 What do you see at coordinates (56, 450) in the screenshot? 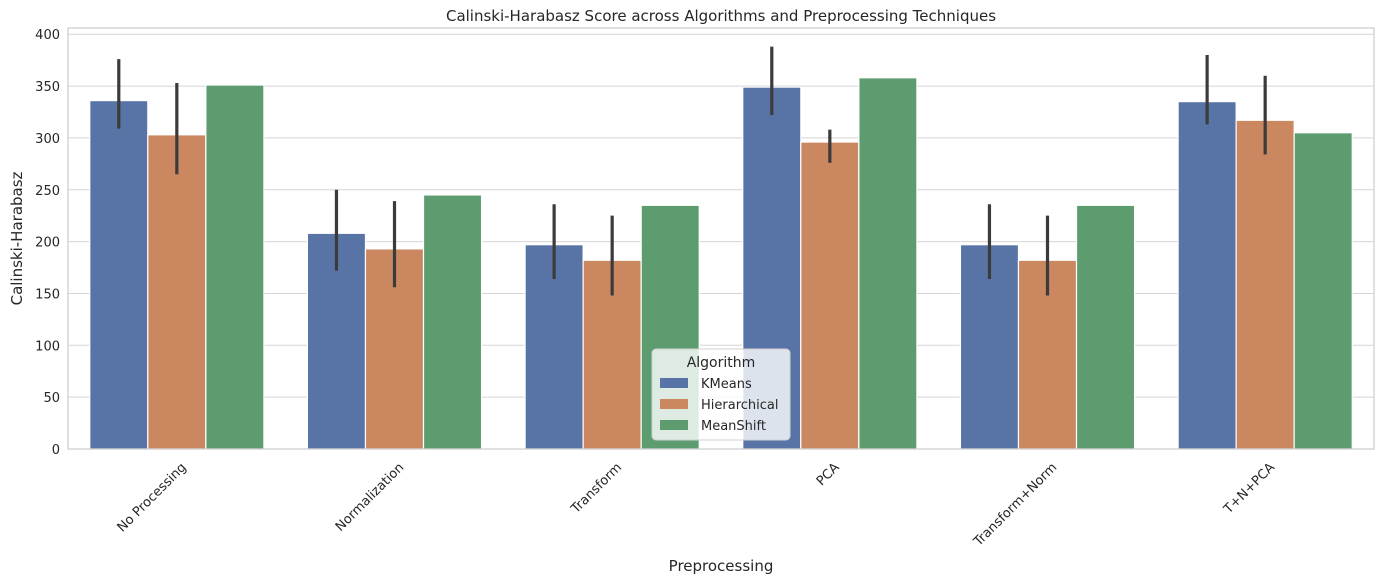
I see `y-tick-label: 0` at bounding box center [56, 450].